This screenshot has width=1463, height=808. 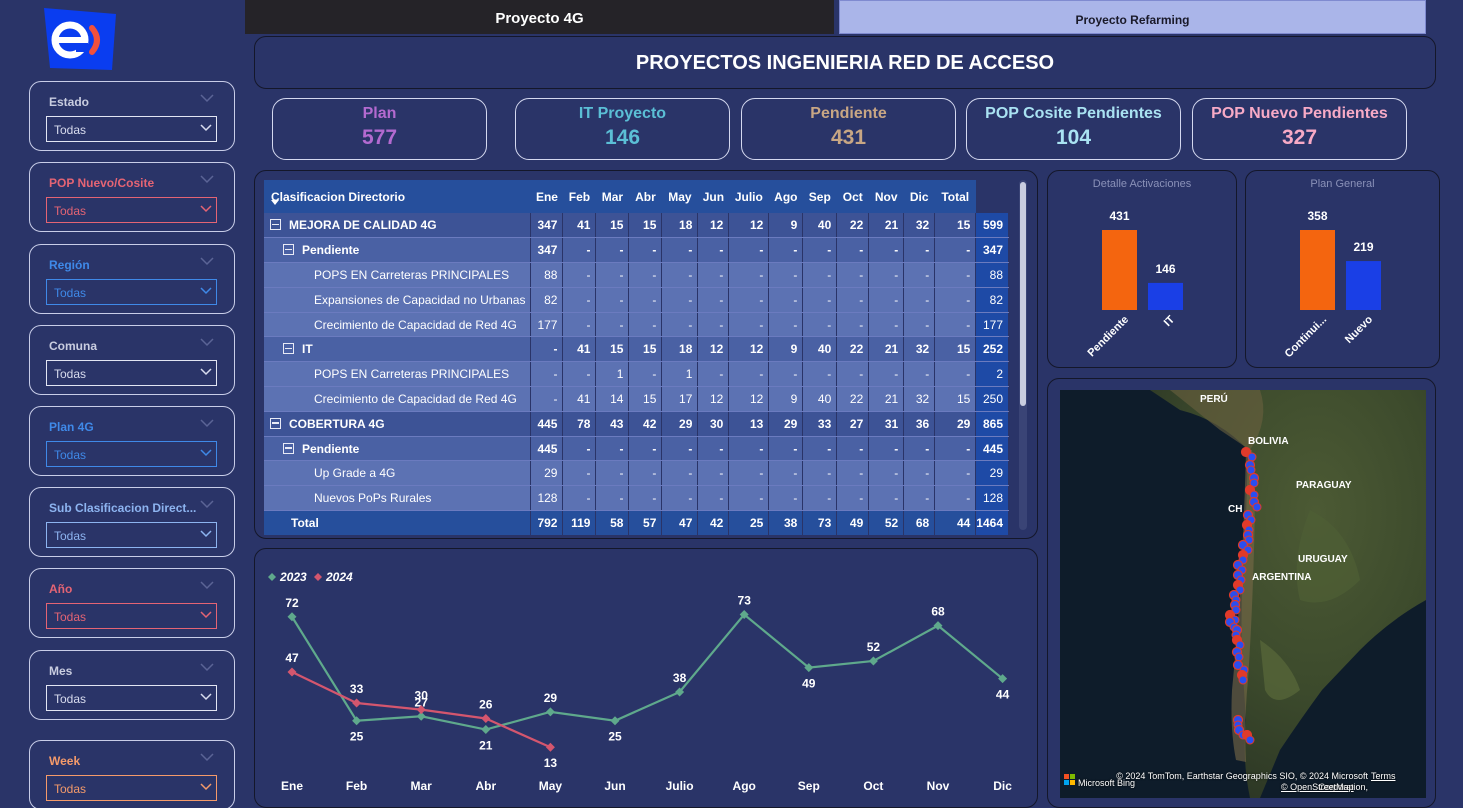 What do you see at coordinates (748, 196) in the screenshot?
I see `column-header-julio: Julio` at bounding box center [748, 196].